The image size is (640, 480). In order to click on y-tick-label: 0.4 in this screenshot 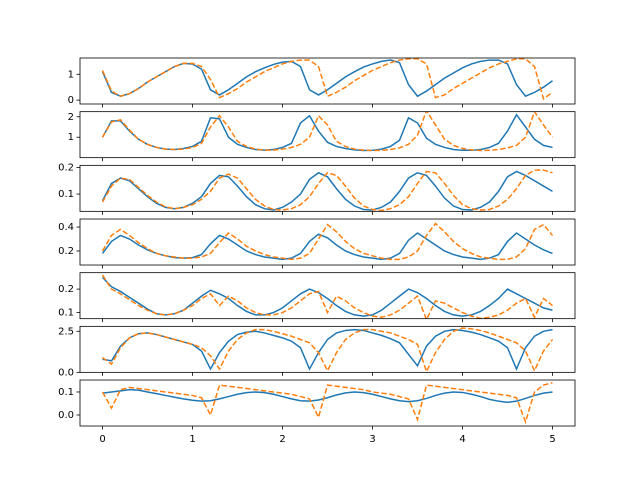, I will do `click(66, 227)`.